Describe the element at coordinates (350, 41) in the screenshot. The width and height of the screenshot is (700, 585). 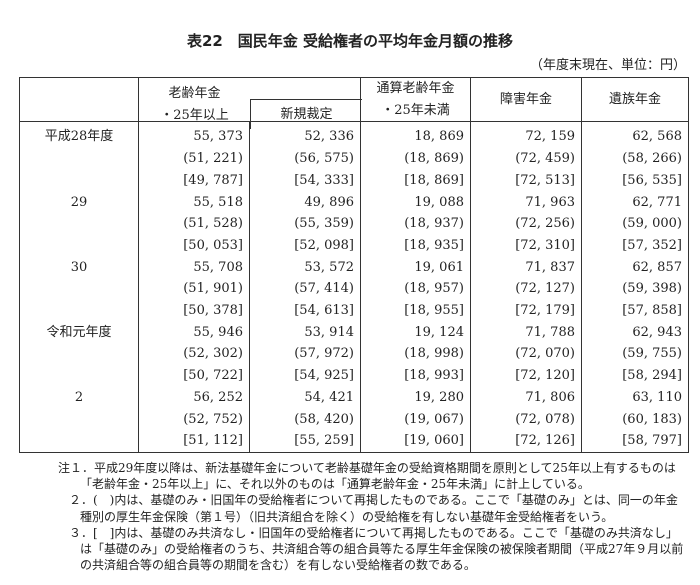
I see `table-title: 表22 国民年金 受給権者の平均年金月額の推移` at that location.